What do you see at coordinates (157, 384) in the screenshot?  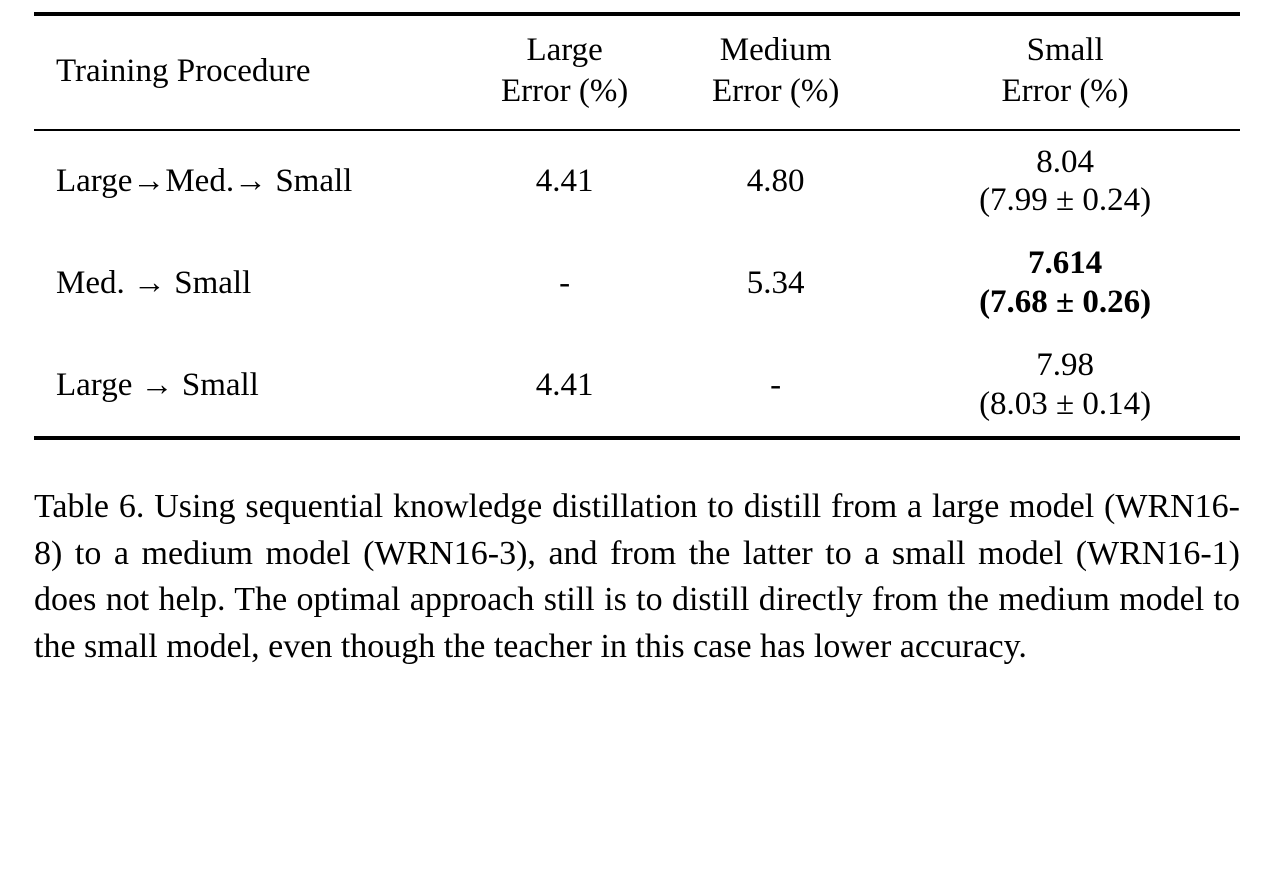 I see `cell-procedure: Large → Small` at bounding box center [157, 384].